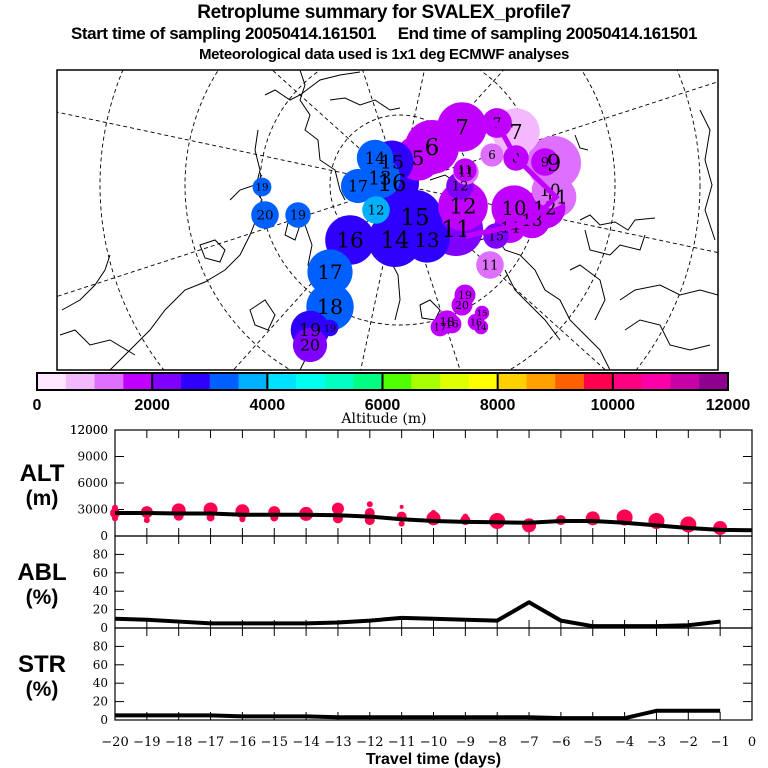 The width and height of the screenshot is (768, 768). What do you see at coordinates (42, 473) in the screenshot?
I see `y-axis-label: ALT` at bounding box center [42, 473].